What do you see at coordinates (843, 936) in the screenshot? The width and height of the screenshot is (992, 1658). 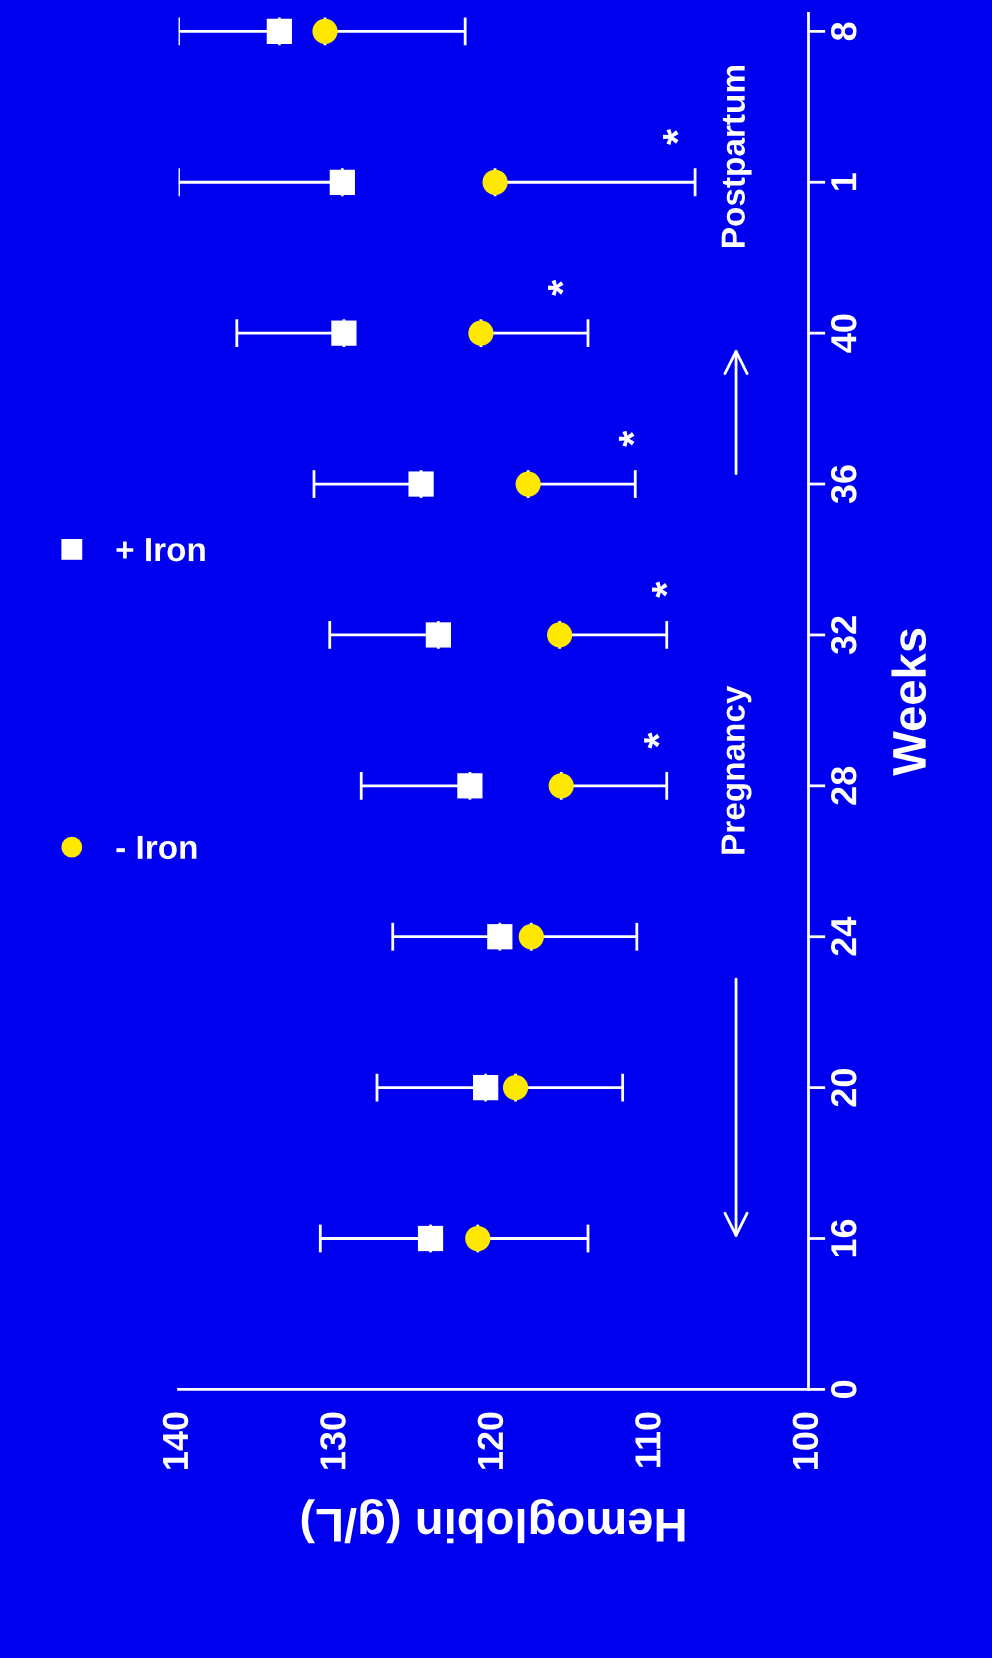 I see `y-tick-label: 24` at bounding box center [843, 936].